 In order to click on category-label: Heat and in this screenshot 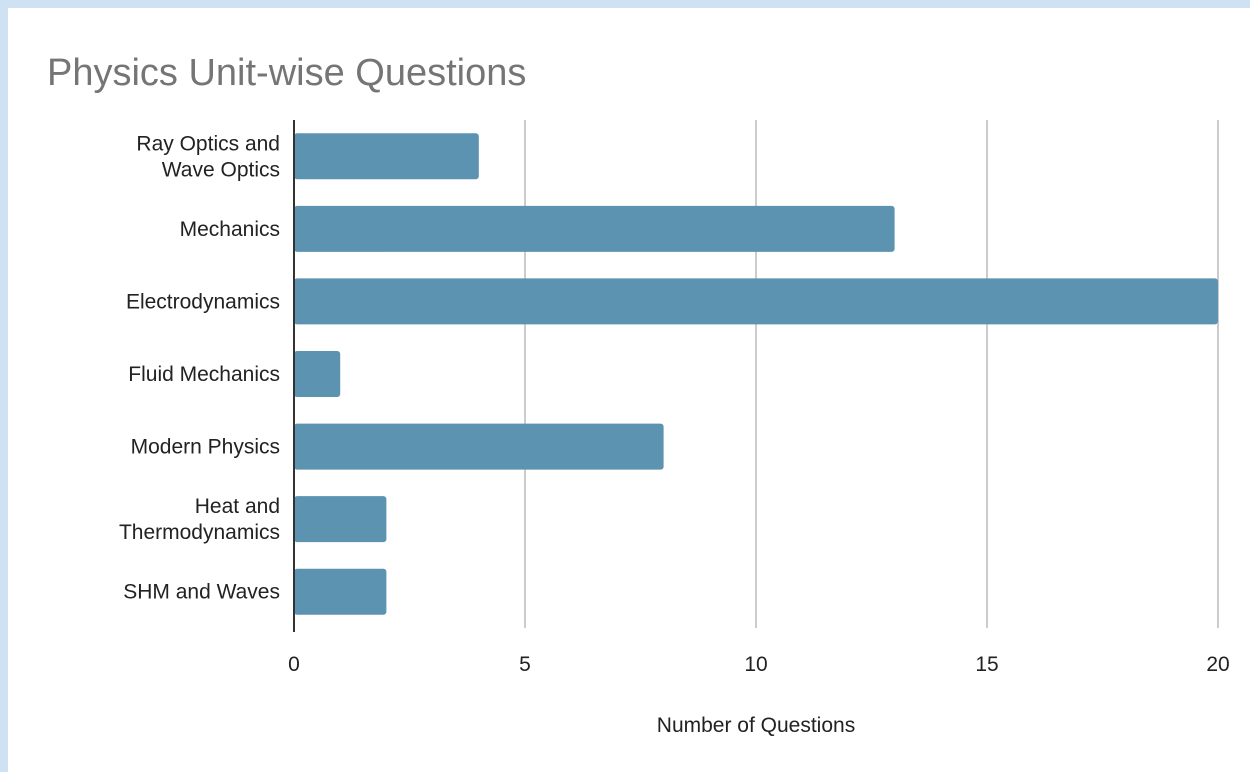, I will do `click(237, 506)`.